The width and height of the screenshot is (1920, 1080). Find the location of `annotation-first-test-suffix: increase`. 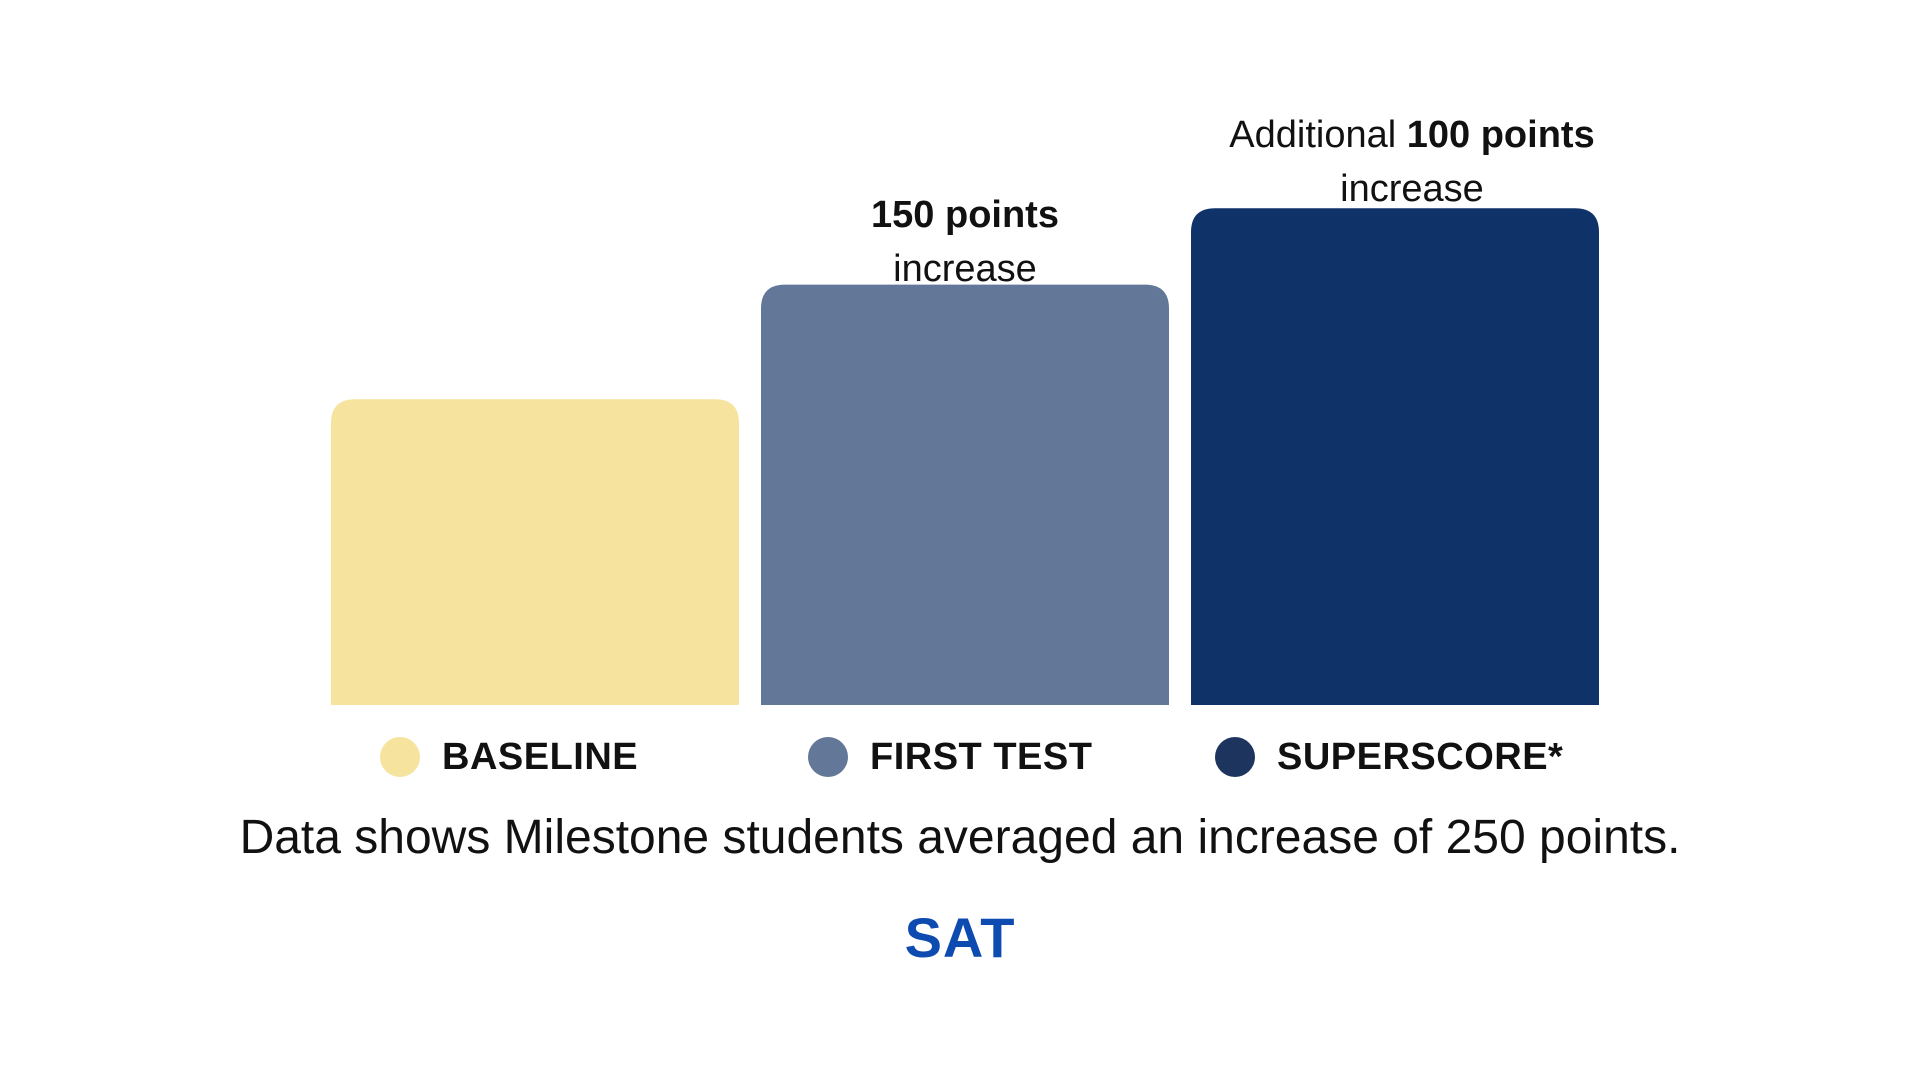

annotation-first-test-suffix: increase is located at coordinates (965, 269).